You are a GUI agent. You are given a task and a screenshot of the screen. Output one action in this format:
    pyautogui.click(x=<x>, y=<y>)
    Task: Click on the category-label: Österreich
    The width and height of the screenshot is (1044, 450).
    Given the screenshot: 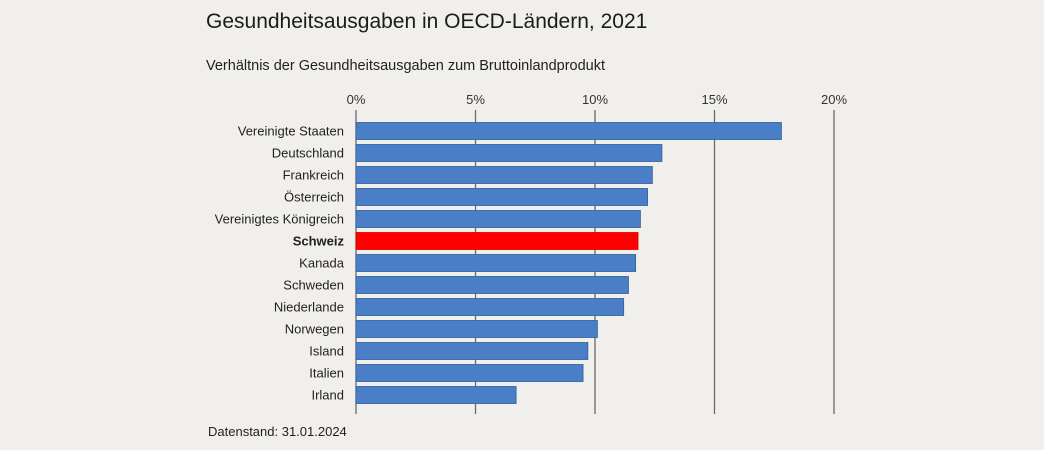 What is the action you would take?
    pyautogui.click(x=314, y=197)
    